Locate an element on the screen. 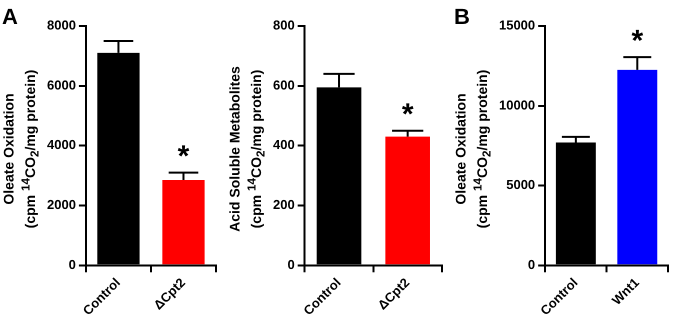  y-tick-label: 10000 is located at coordinates (517, 104).